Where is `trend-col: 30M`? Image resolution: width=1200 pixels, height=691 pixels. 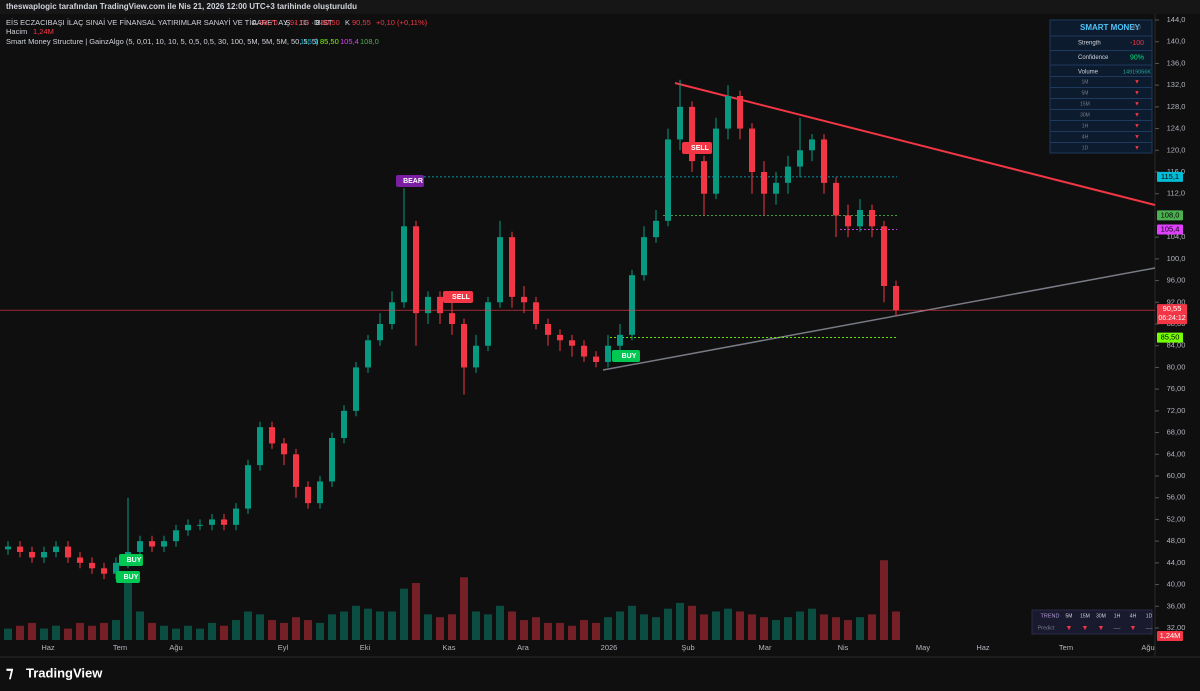 trend-col: 30M is located at coordinates (1101, 616).